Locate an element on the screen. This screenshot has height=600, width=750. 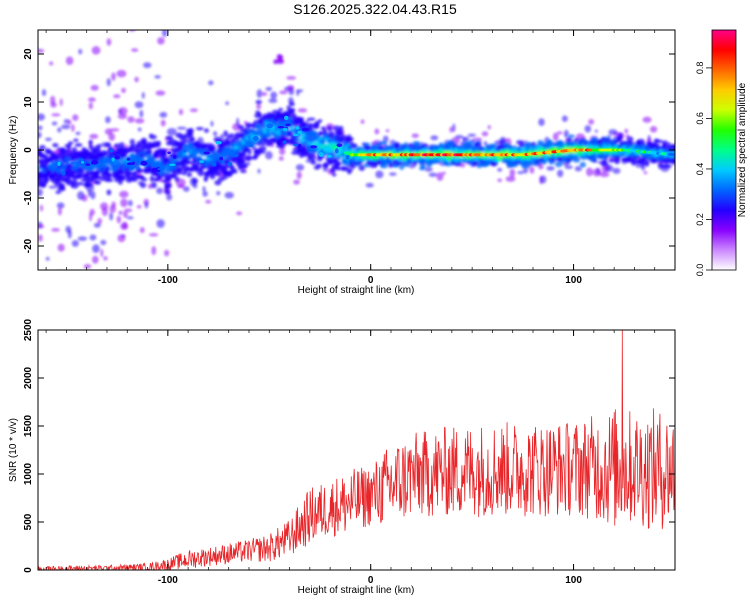
snr-y-tick-label: 500 is located at coordinates (28, 521).